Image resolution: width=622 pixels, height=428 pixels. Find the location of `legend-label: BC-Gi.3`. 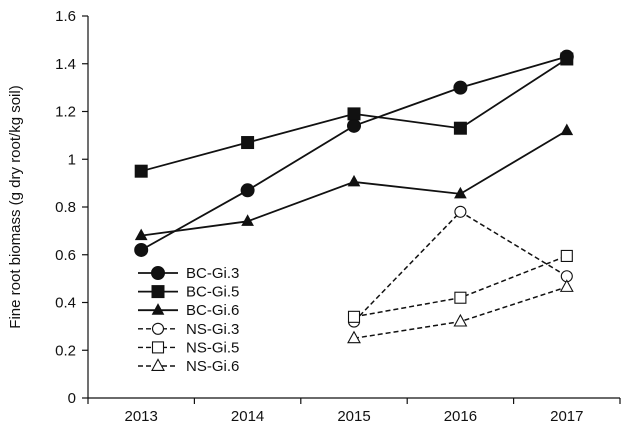

legend-label: BC-Gi.3 is located at coordinates (212, 273).